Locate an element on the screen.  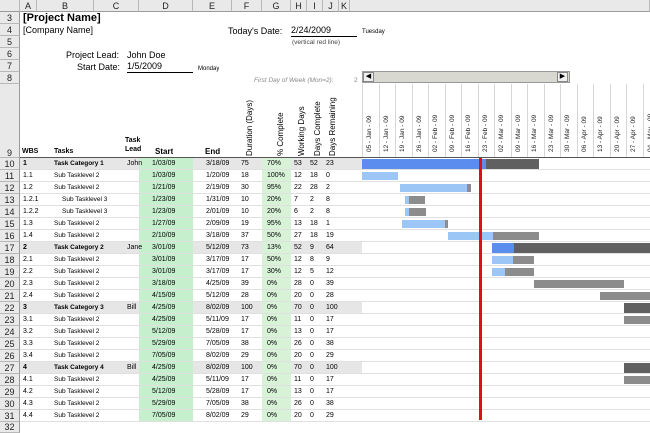
start-date-cell: 1/03/09 is located at coordinates (164, 163).